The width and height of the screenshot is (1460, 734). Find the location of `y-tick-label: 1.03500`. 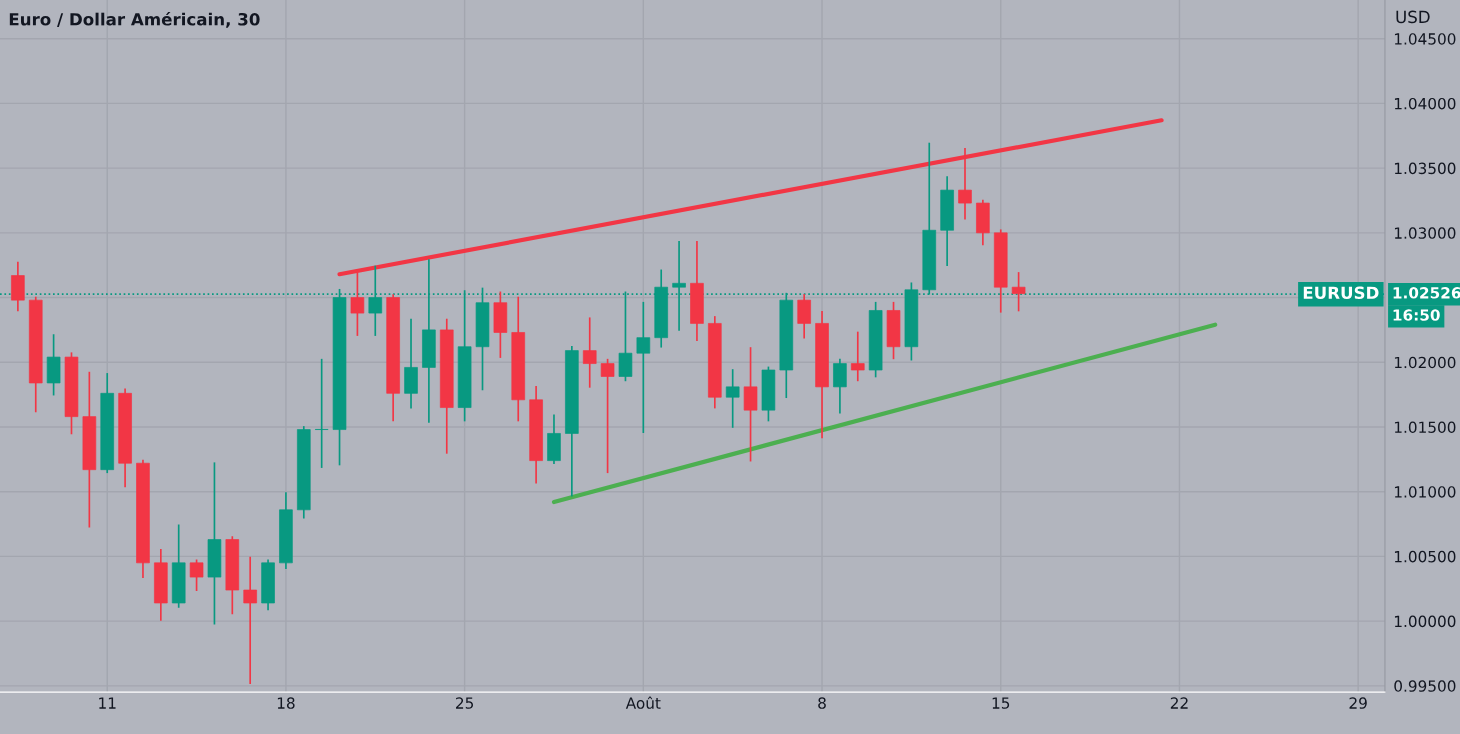

y-tick-label: 1.03500 is located at coordinates (1425, 168).